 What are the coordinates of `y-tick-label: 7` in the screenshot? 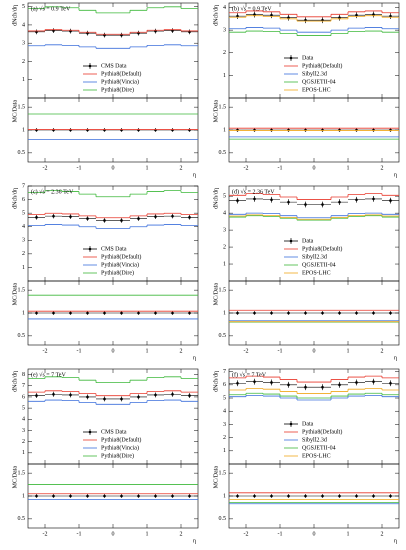 It's located at (224, 372).